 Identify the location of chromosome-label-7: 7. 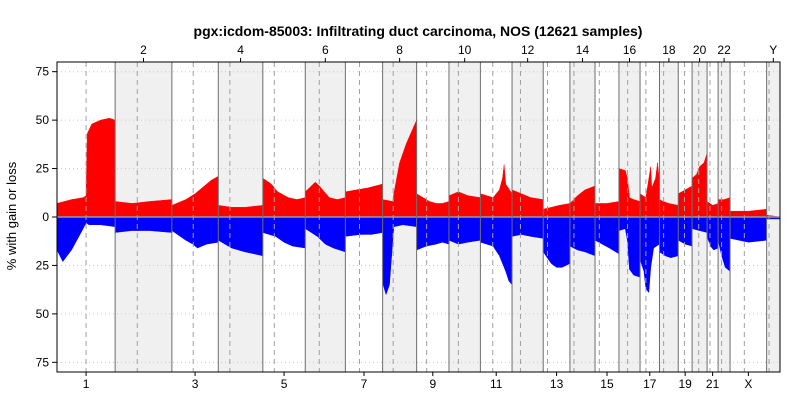
(364, 384).